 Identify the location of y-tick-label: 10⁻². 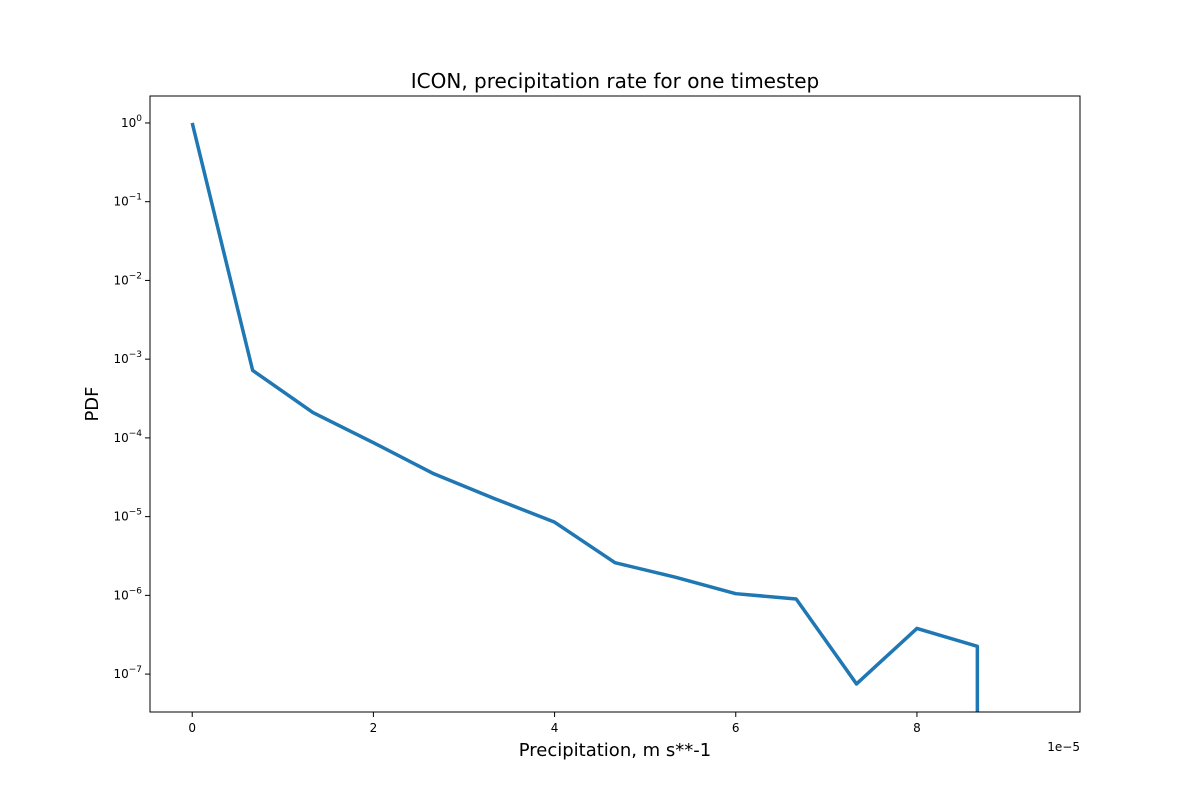
(127, 279).